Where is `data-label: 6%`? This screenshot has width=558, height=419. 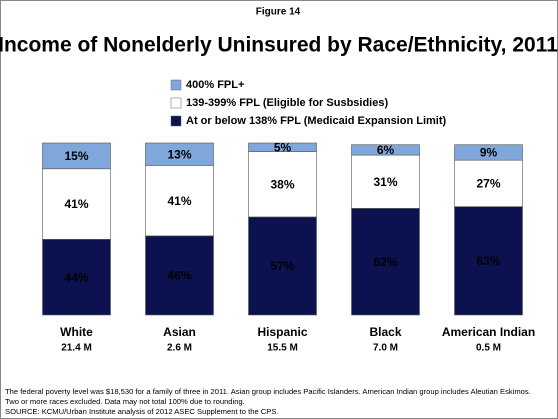 data-label: 6% is located at coordinates (386, 150).